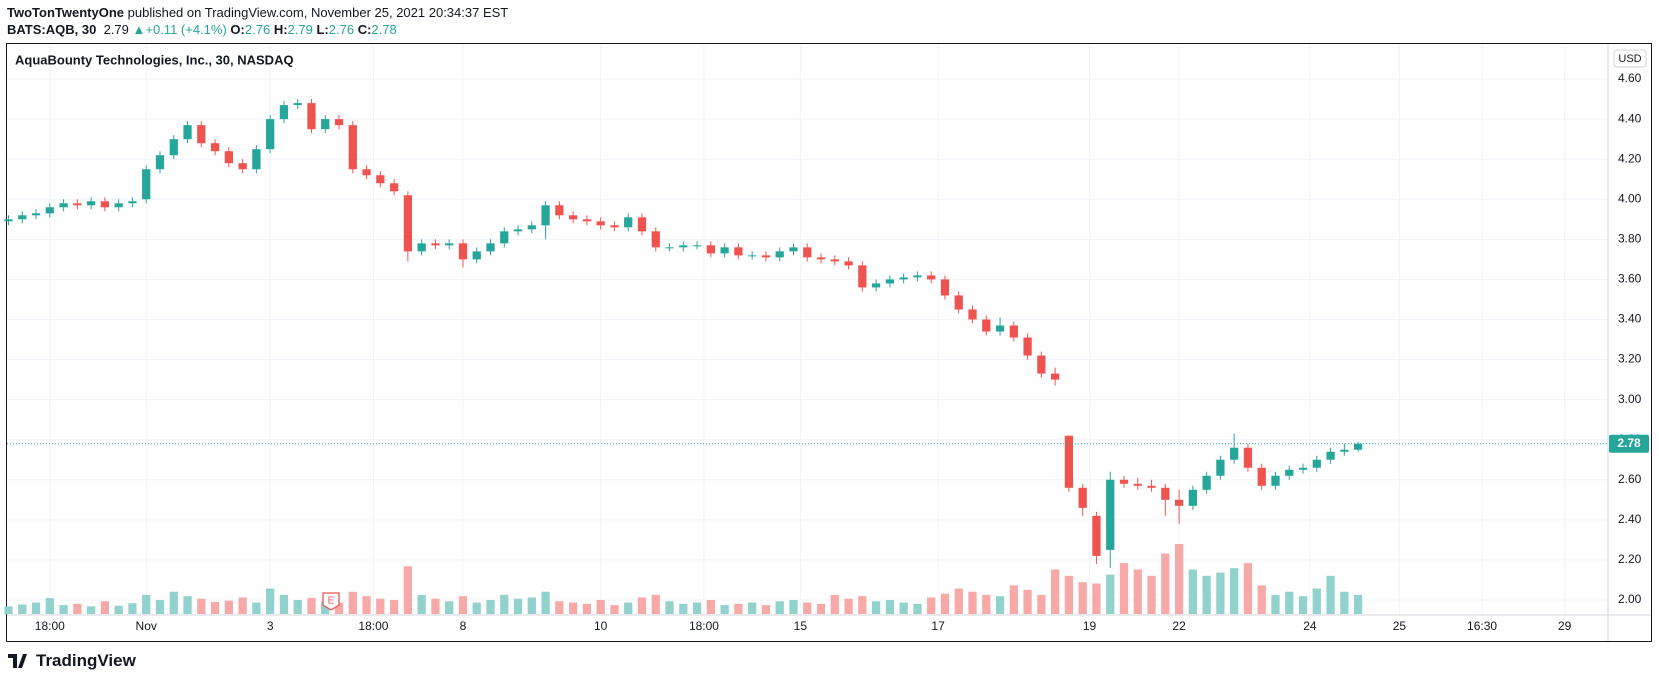 Image resolution: width=1659 pixels, height=679 pixels. I want to click on x-tick-label: 19, so click(1090, 626).